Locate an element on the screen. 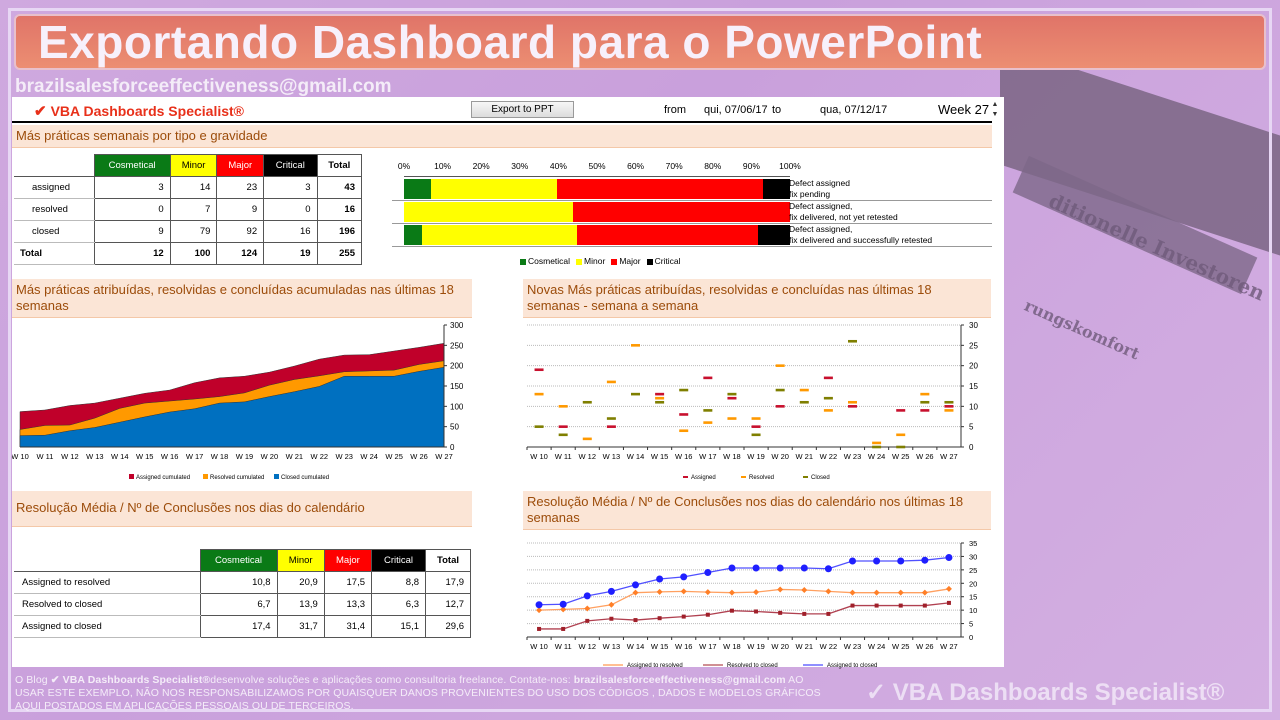  axis-tick-label: 0% is located at coordinates (404, 166).